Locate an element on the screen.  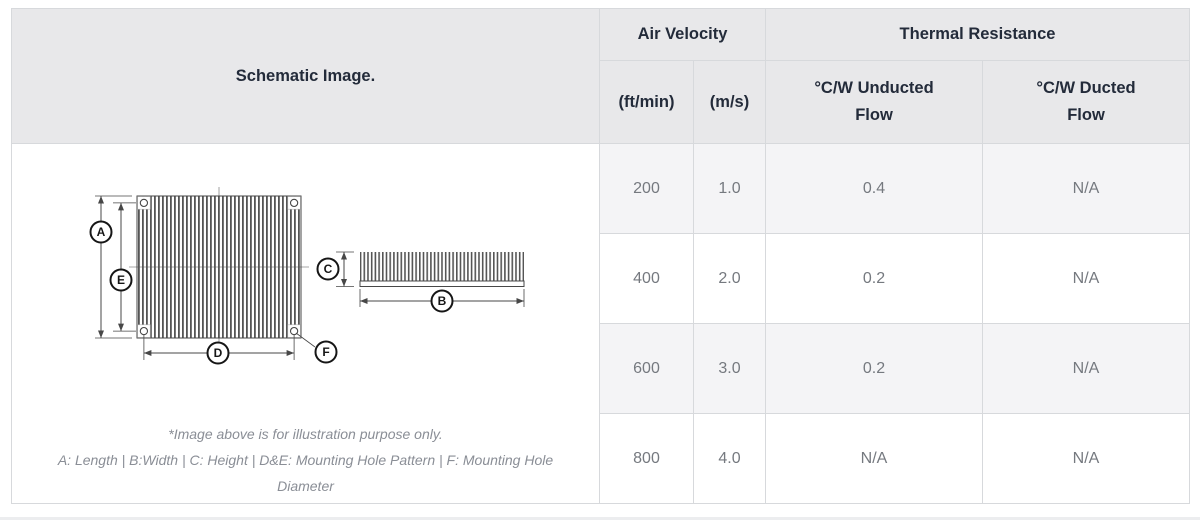
dim-label-a: A is located at coordinates (101, 232).